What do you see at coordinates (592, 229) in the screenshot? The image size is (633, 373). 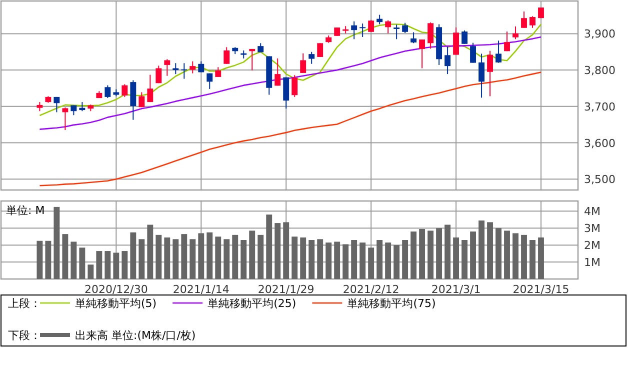 I see `y-tick-label: 3M` at bounding box center [592, 229].